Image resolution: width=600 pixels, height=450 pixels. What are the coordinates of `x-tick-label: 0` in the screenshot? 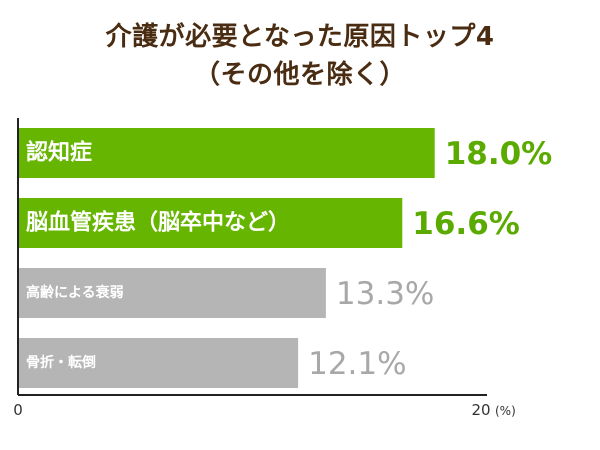 It's located at (18, 410).